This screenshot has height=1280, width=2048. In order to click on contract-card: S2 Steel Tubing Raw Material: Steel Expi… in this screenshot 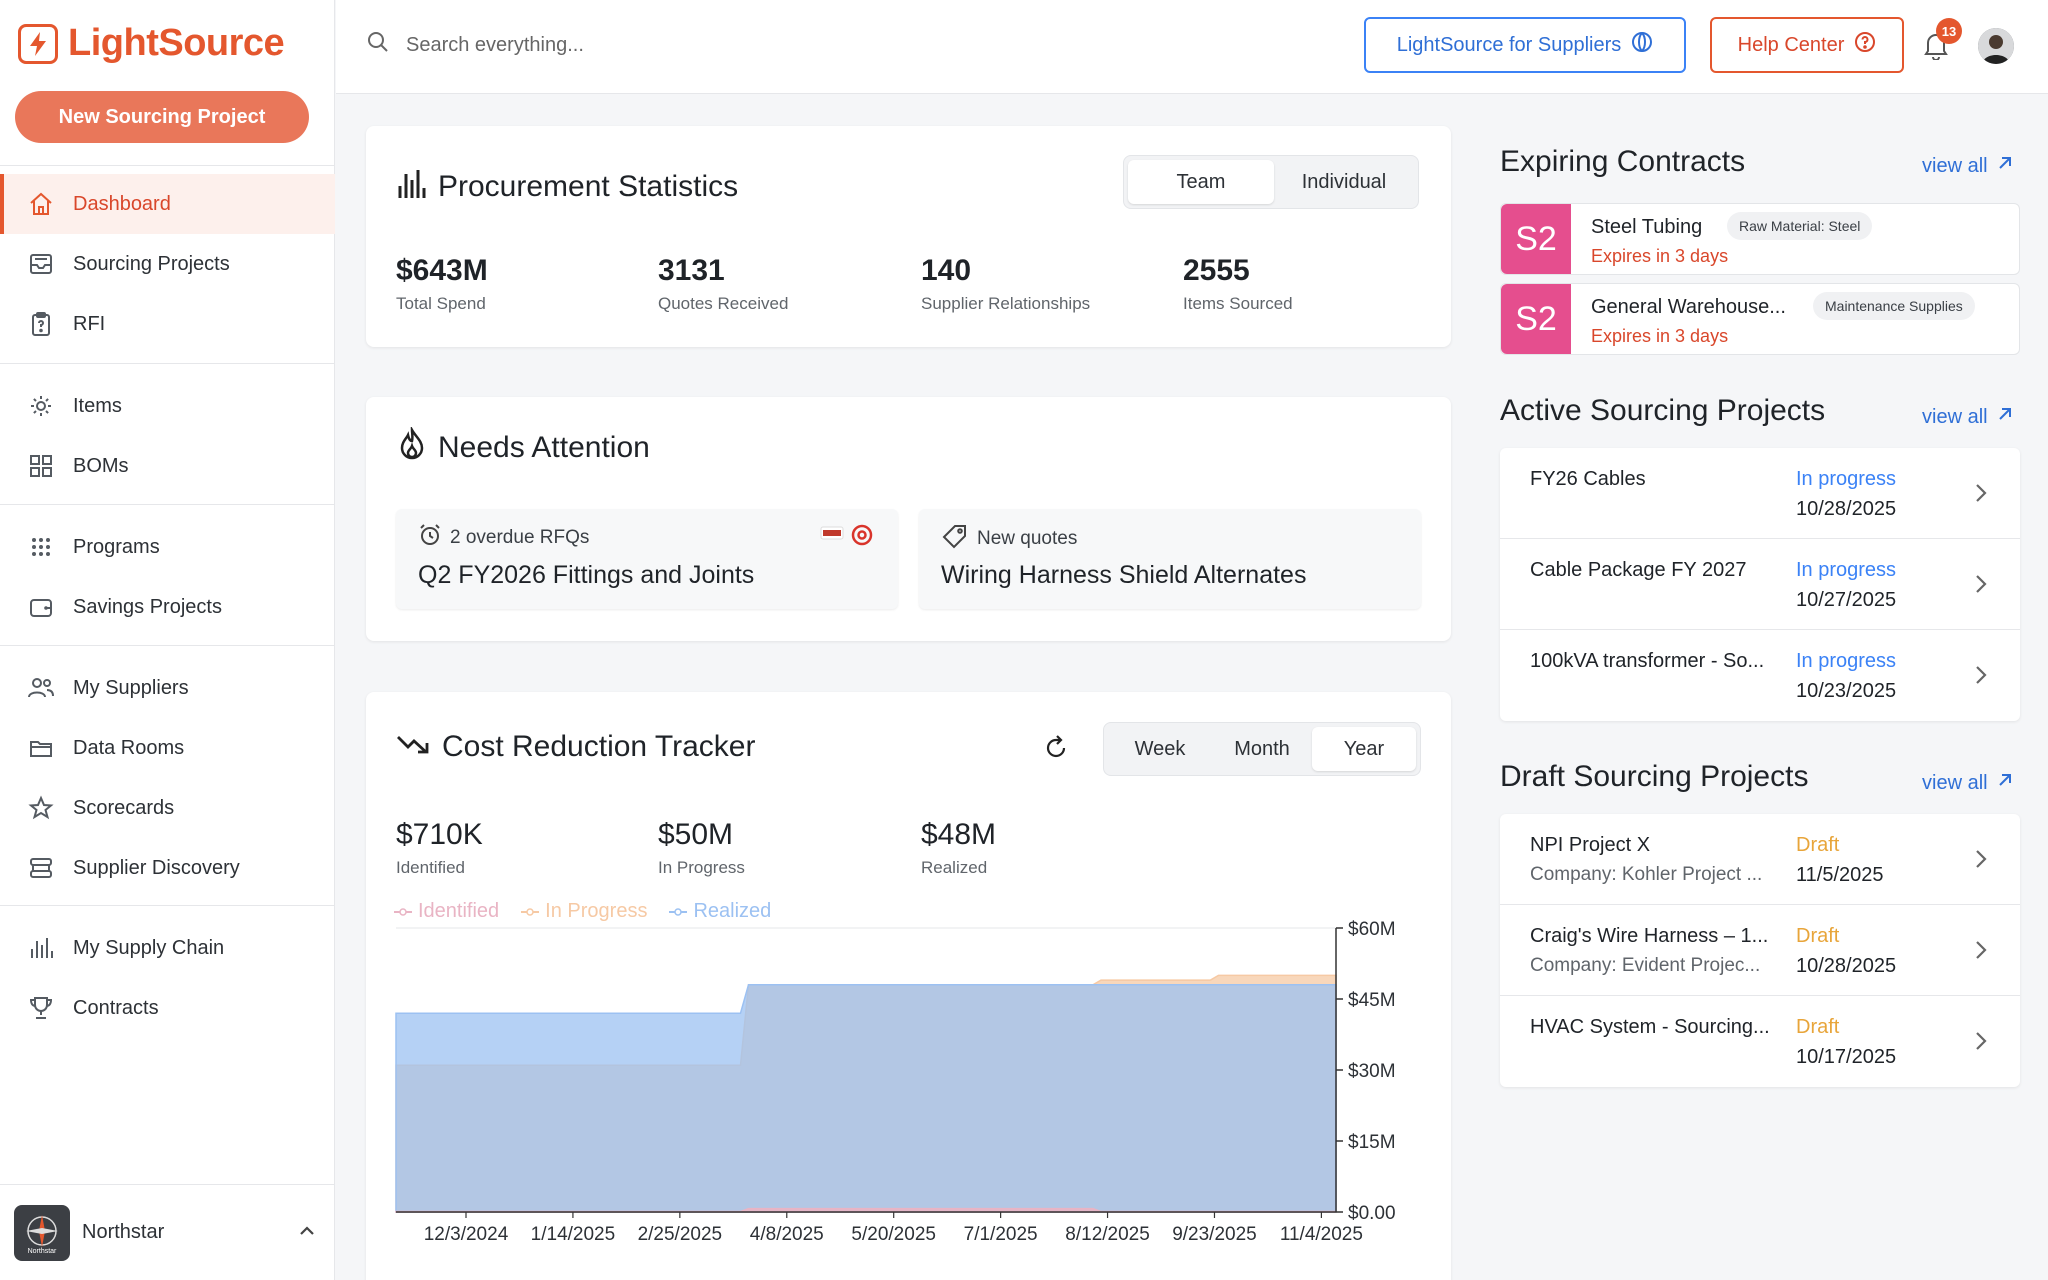, I will do `click(1760, 239)`.